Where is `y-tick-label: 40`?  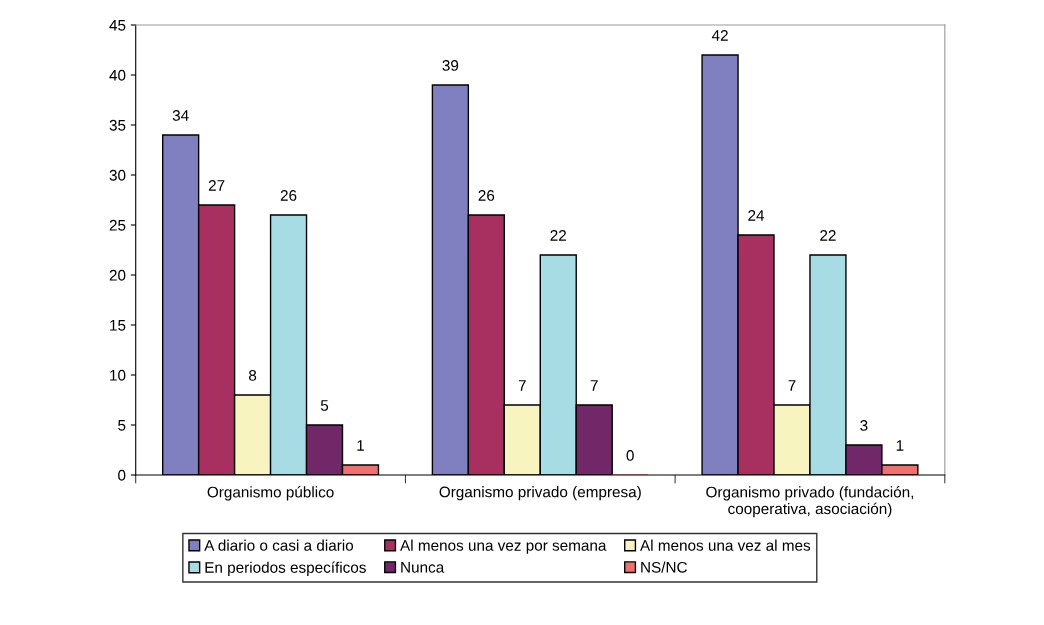 y-tick-label: 40 is located at coordinates (117, 75).